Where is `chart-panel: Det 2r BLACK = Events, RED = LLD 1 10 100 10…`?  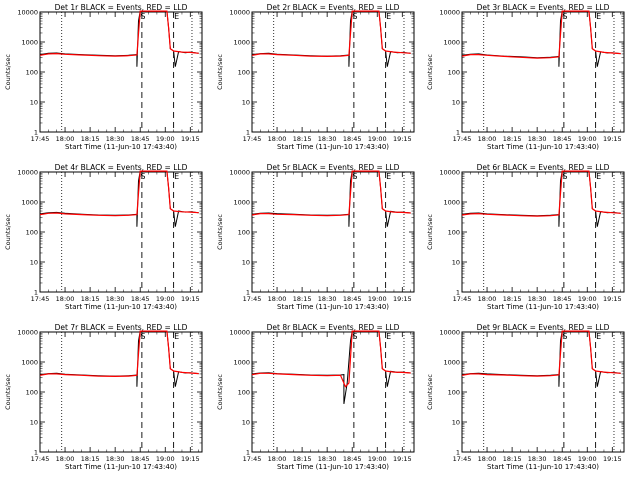 chart-panel: Det 2r BLACK = Events, RED = LLD 1 10 100 10… is located at coordinates (315, 77).